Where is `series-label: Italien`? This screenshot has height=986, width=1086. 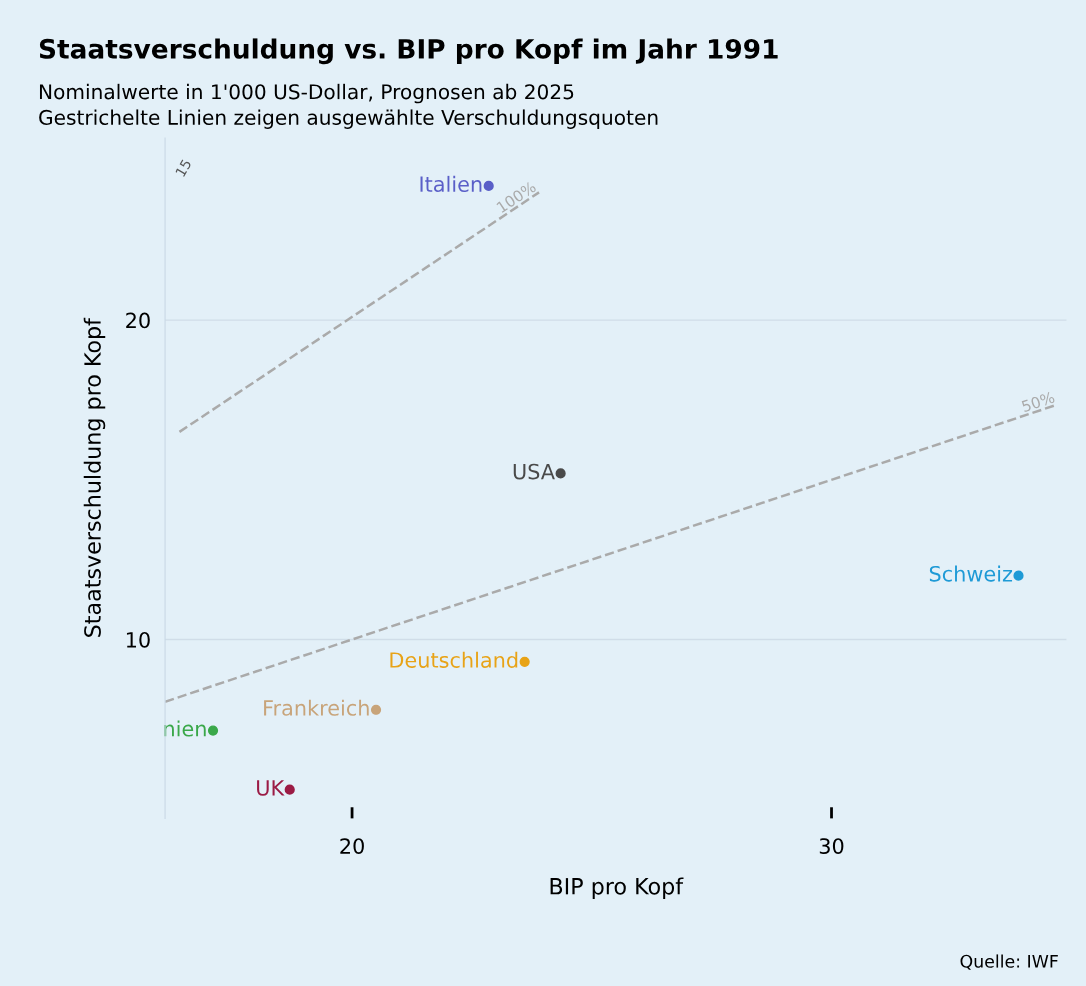
series-label: Italien is located at coordinates (451, 183).